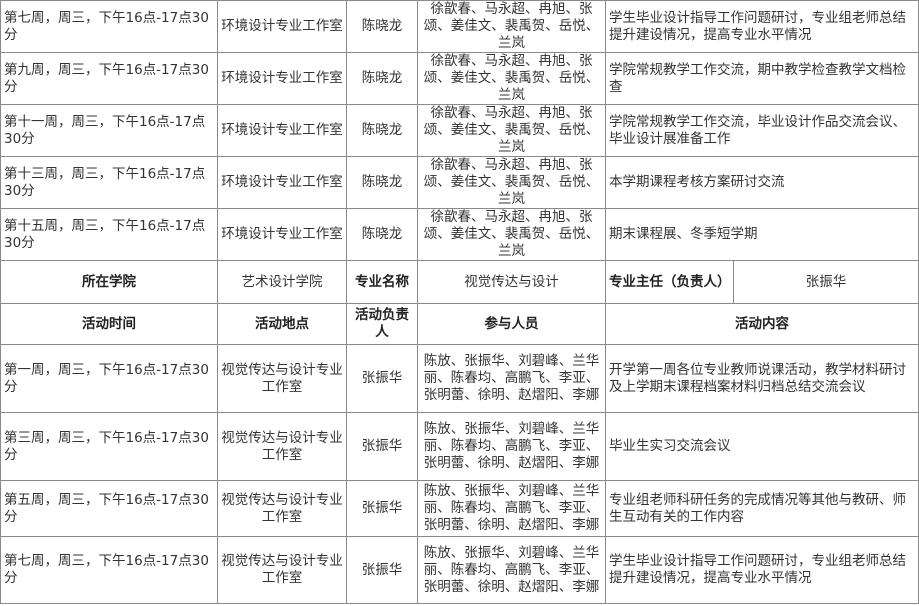 This screenshot has width=919, height=606. Describe the element at coordinates (382, 324) in the screenshot. I see `header-leader: 活动负责人` at that location.